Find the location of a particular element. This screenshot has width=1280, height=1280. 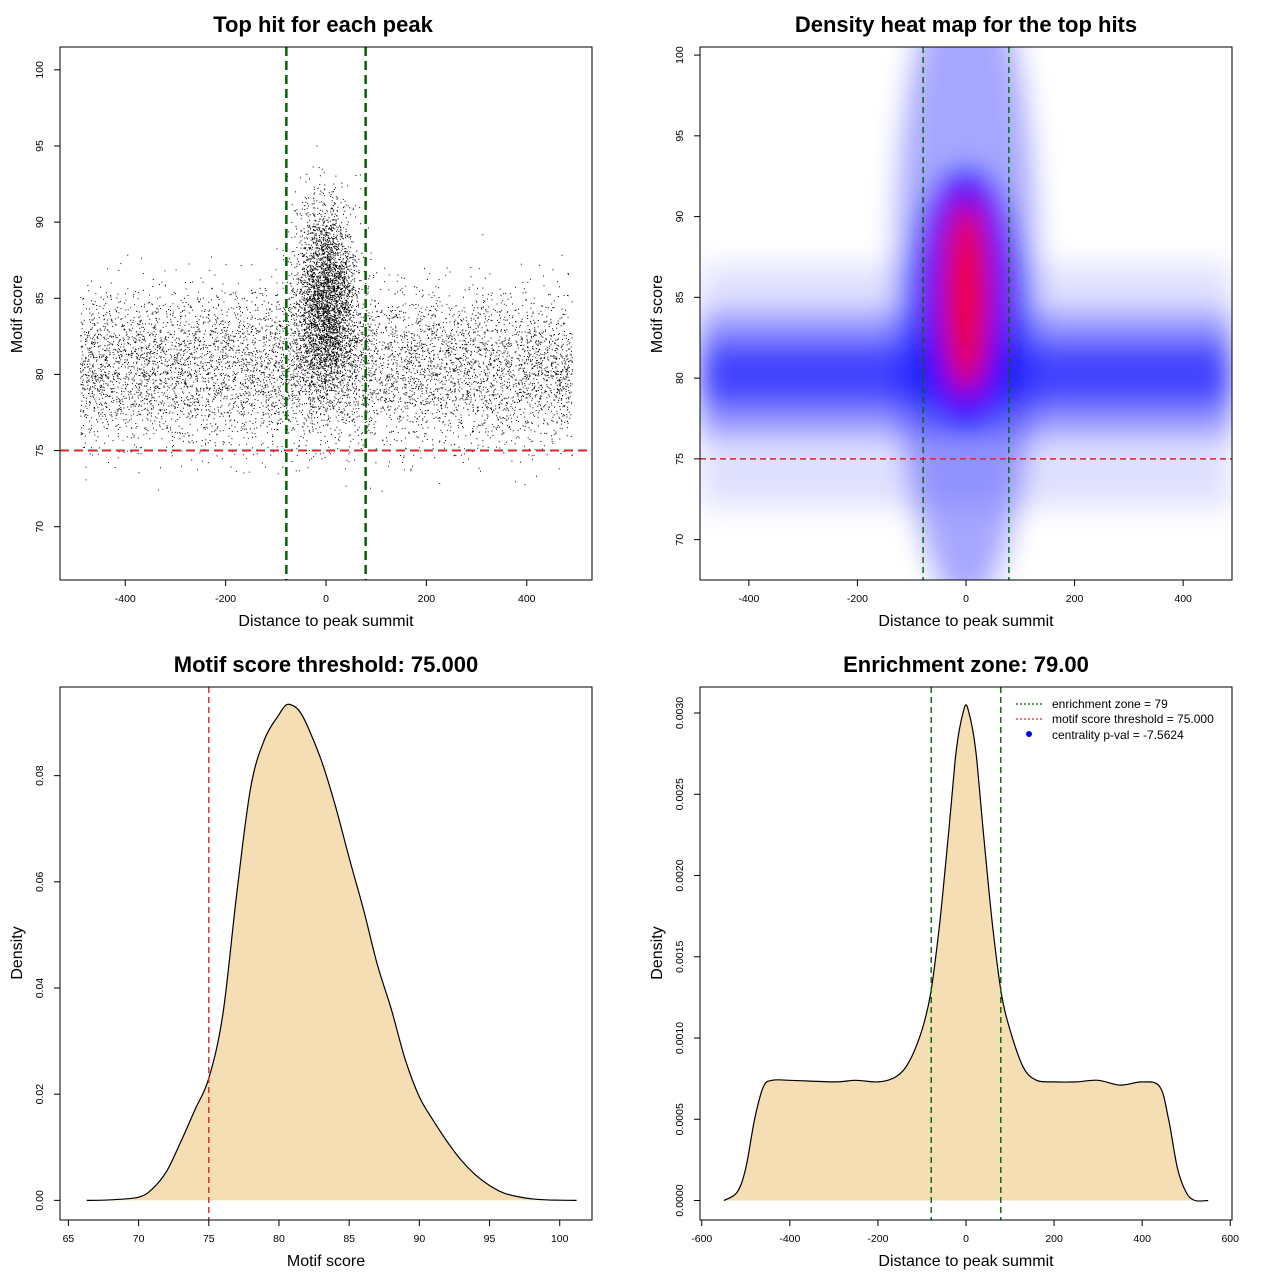

x-tick-label: 65 is located at coordinates (69, 1239).